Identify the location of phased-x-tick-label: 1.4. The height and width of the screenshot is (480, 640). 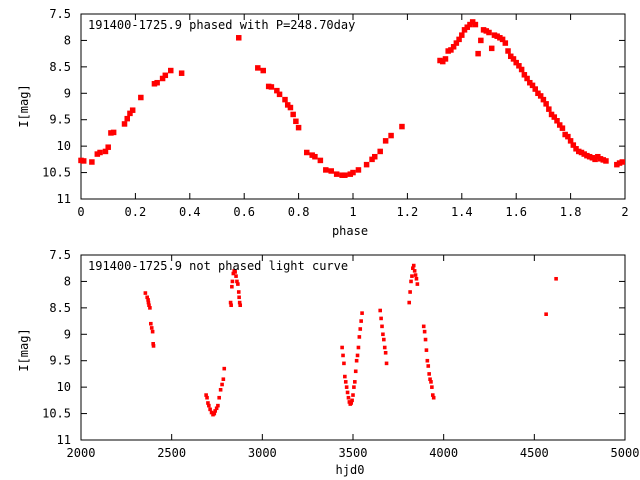
(462, 212).